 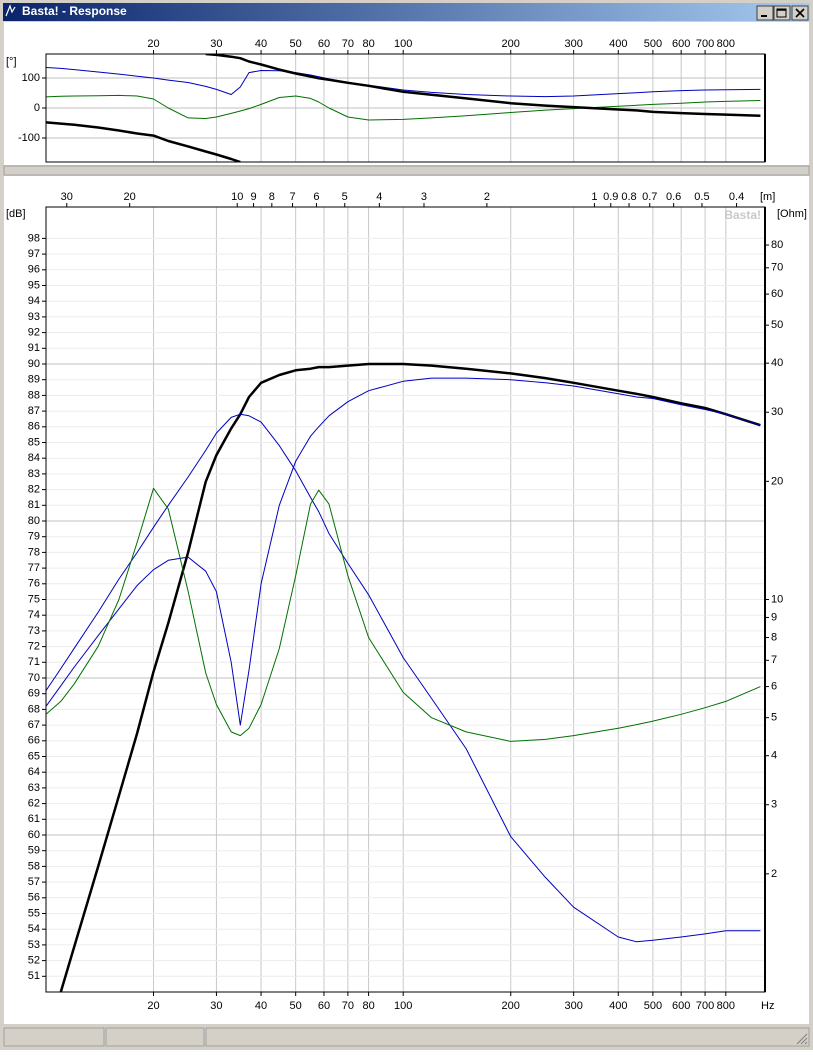 I want to click on y-tick-label: 86, so click(x=34, y=427).